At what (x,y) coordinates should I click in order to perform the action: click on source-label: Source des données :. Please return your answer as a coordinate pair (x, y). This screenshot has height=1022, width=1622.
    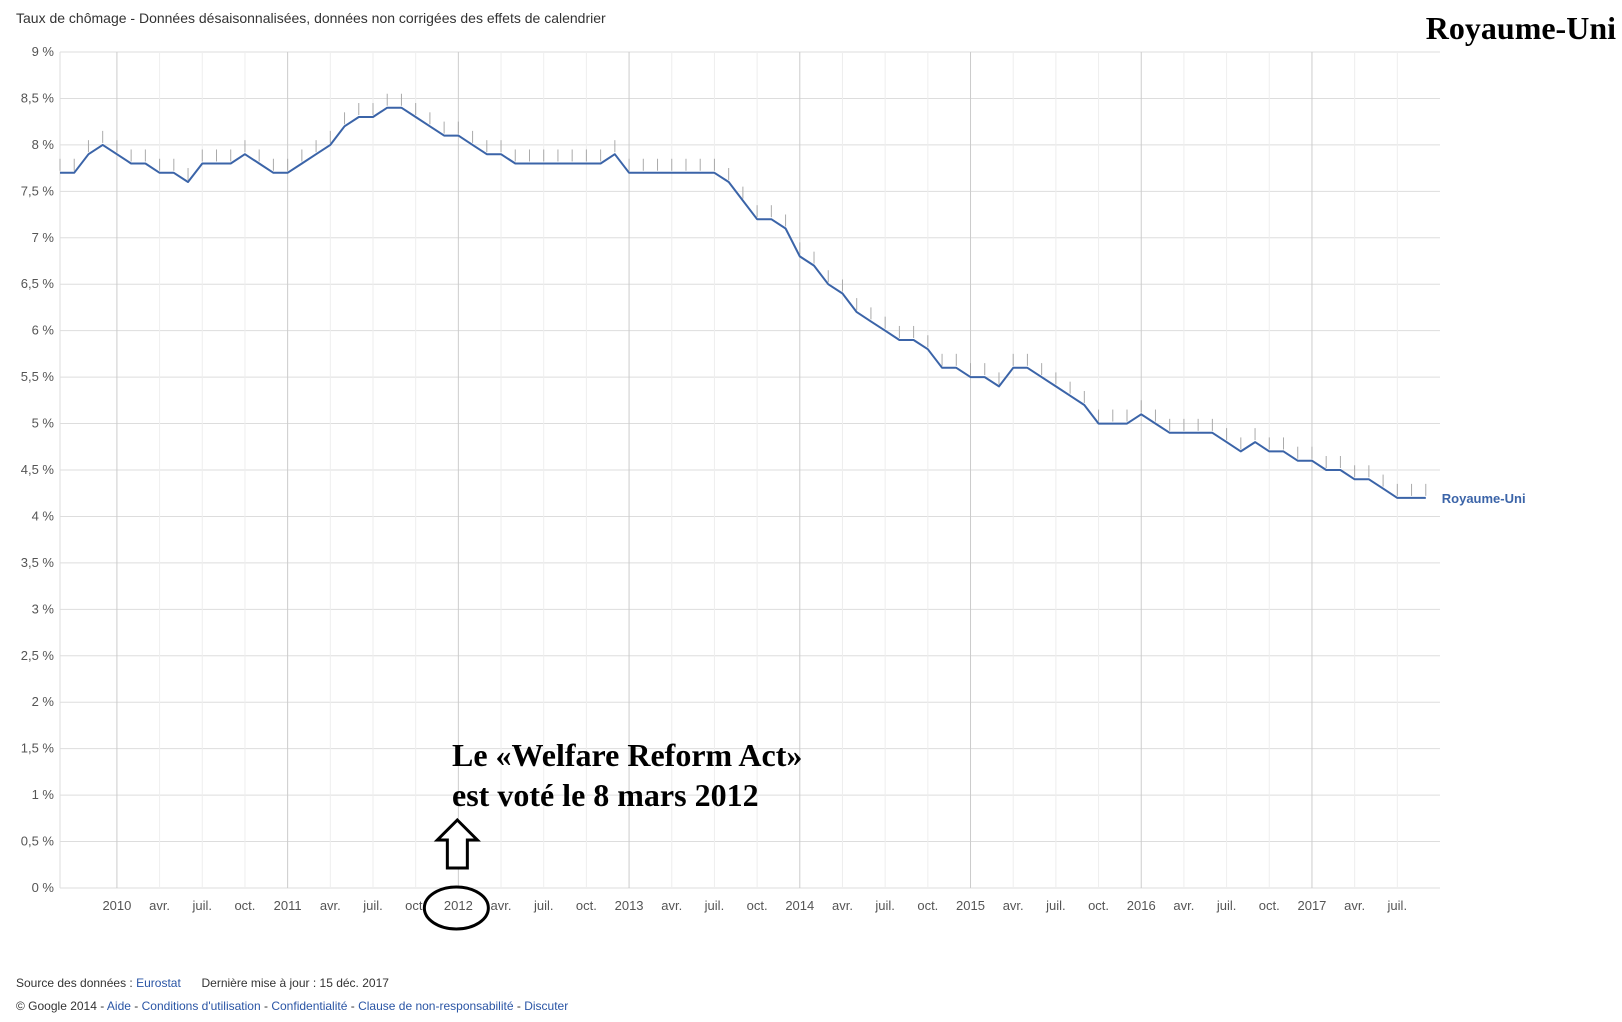
    Looking at the image, I should click on (74, 983).